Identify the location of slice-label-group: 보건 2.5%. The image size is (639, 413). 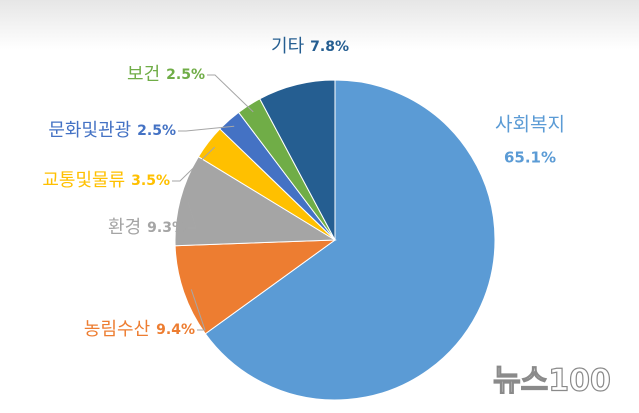
(166, 74).